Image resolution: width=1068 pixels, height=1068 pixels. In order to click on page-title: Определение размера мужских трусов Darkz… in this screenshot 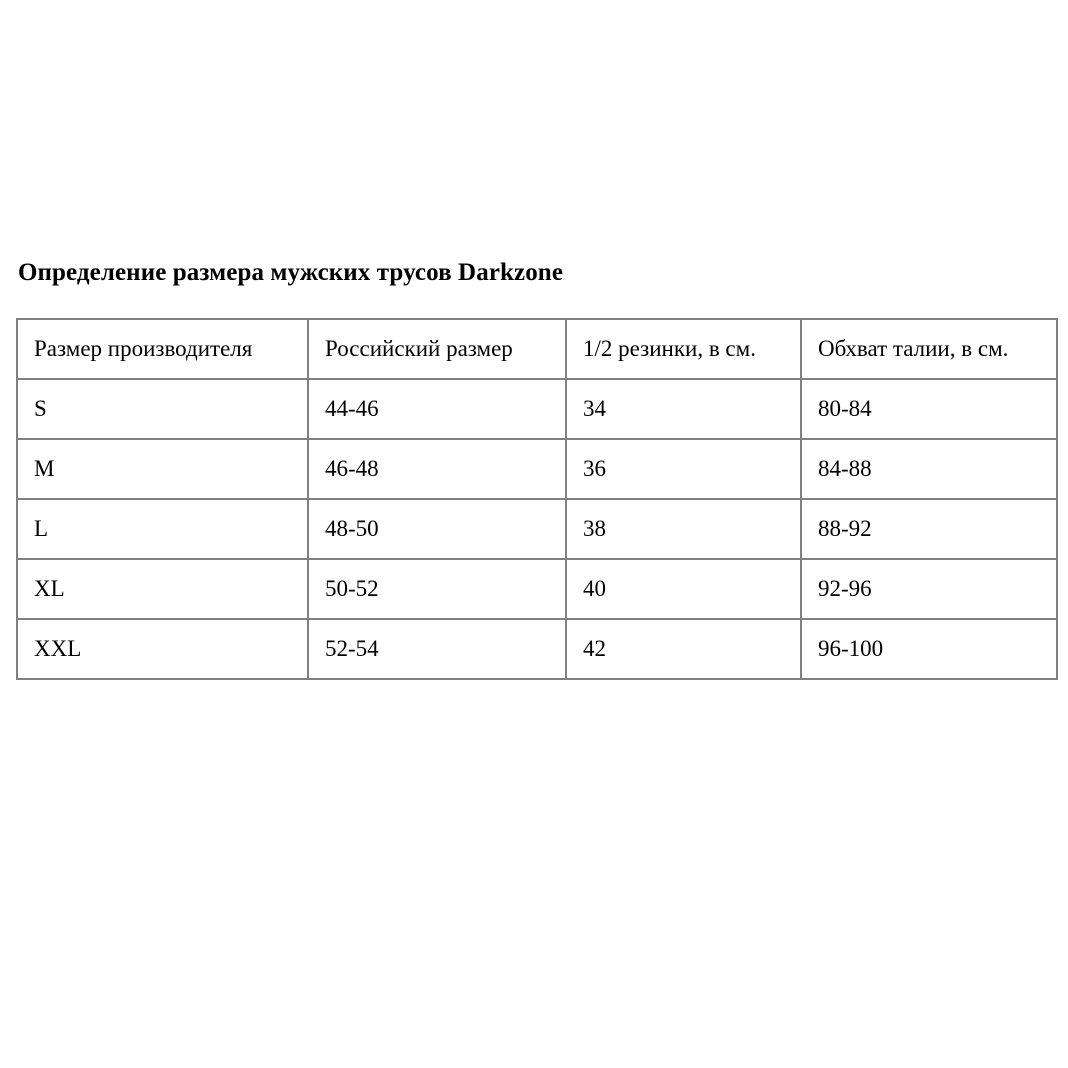, I will do `click(291, 272)`.